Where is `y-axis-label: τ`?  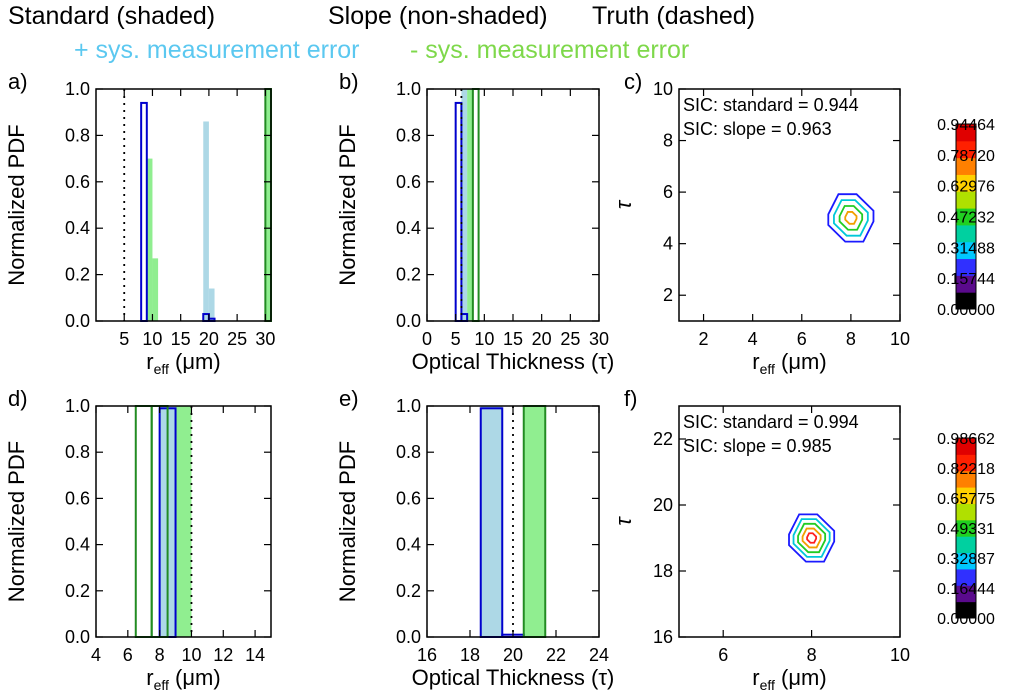 y-axis-label: τ is located at coordinates (623, 521).